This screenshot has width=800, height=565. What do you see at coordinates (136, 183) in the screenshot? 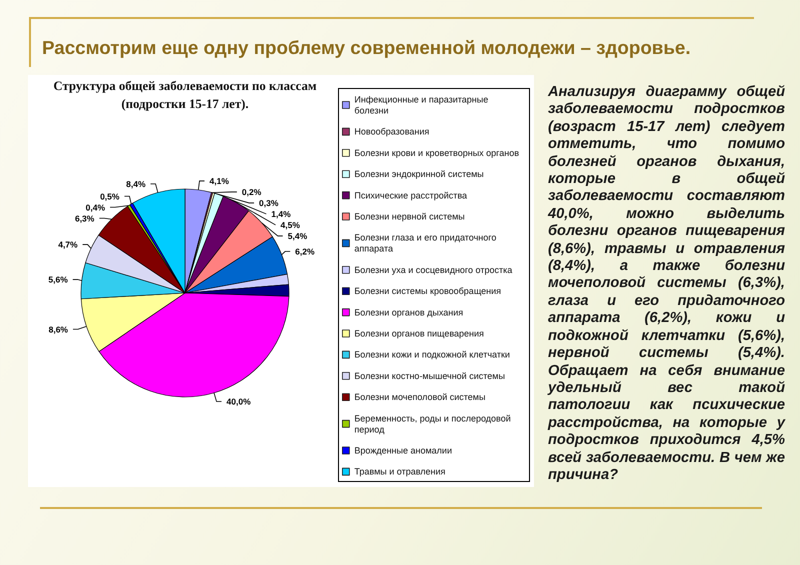
I see `data-label: 8,4%` at bounding box center [136, 183].